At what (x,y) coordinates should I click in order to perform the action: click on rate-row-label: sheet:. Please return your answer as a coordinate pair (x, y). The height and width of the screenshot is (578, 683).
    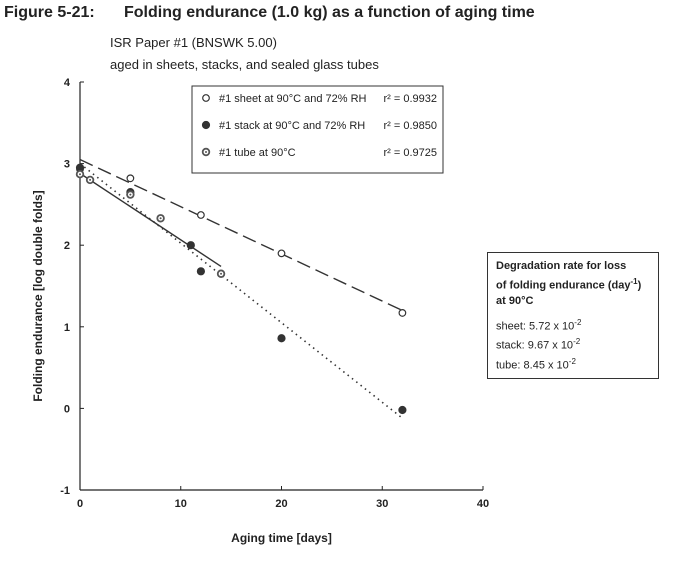
    Looking at the image, I should click on (511, 326).